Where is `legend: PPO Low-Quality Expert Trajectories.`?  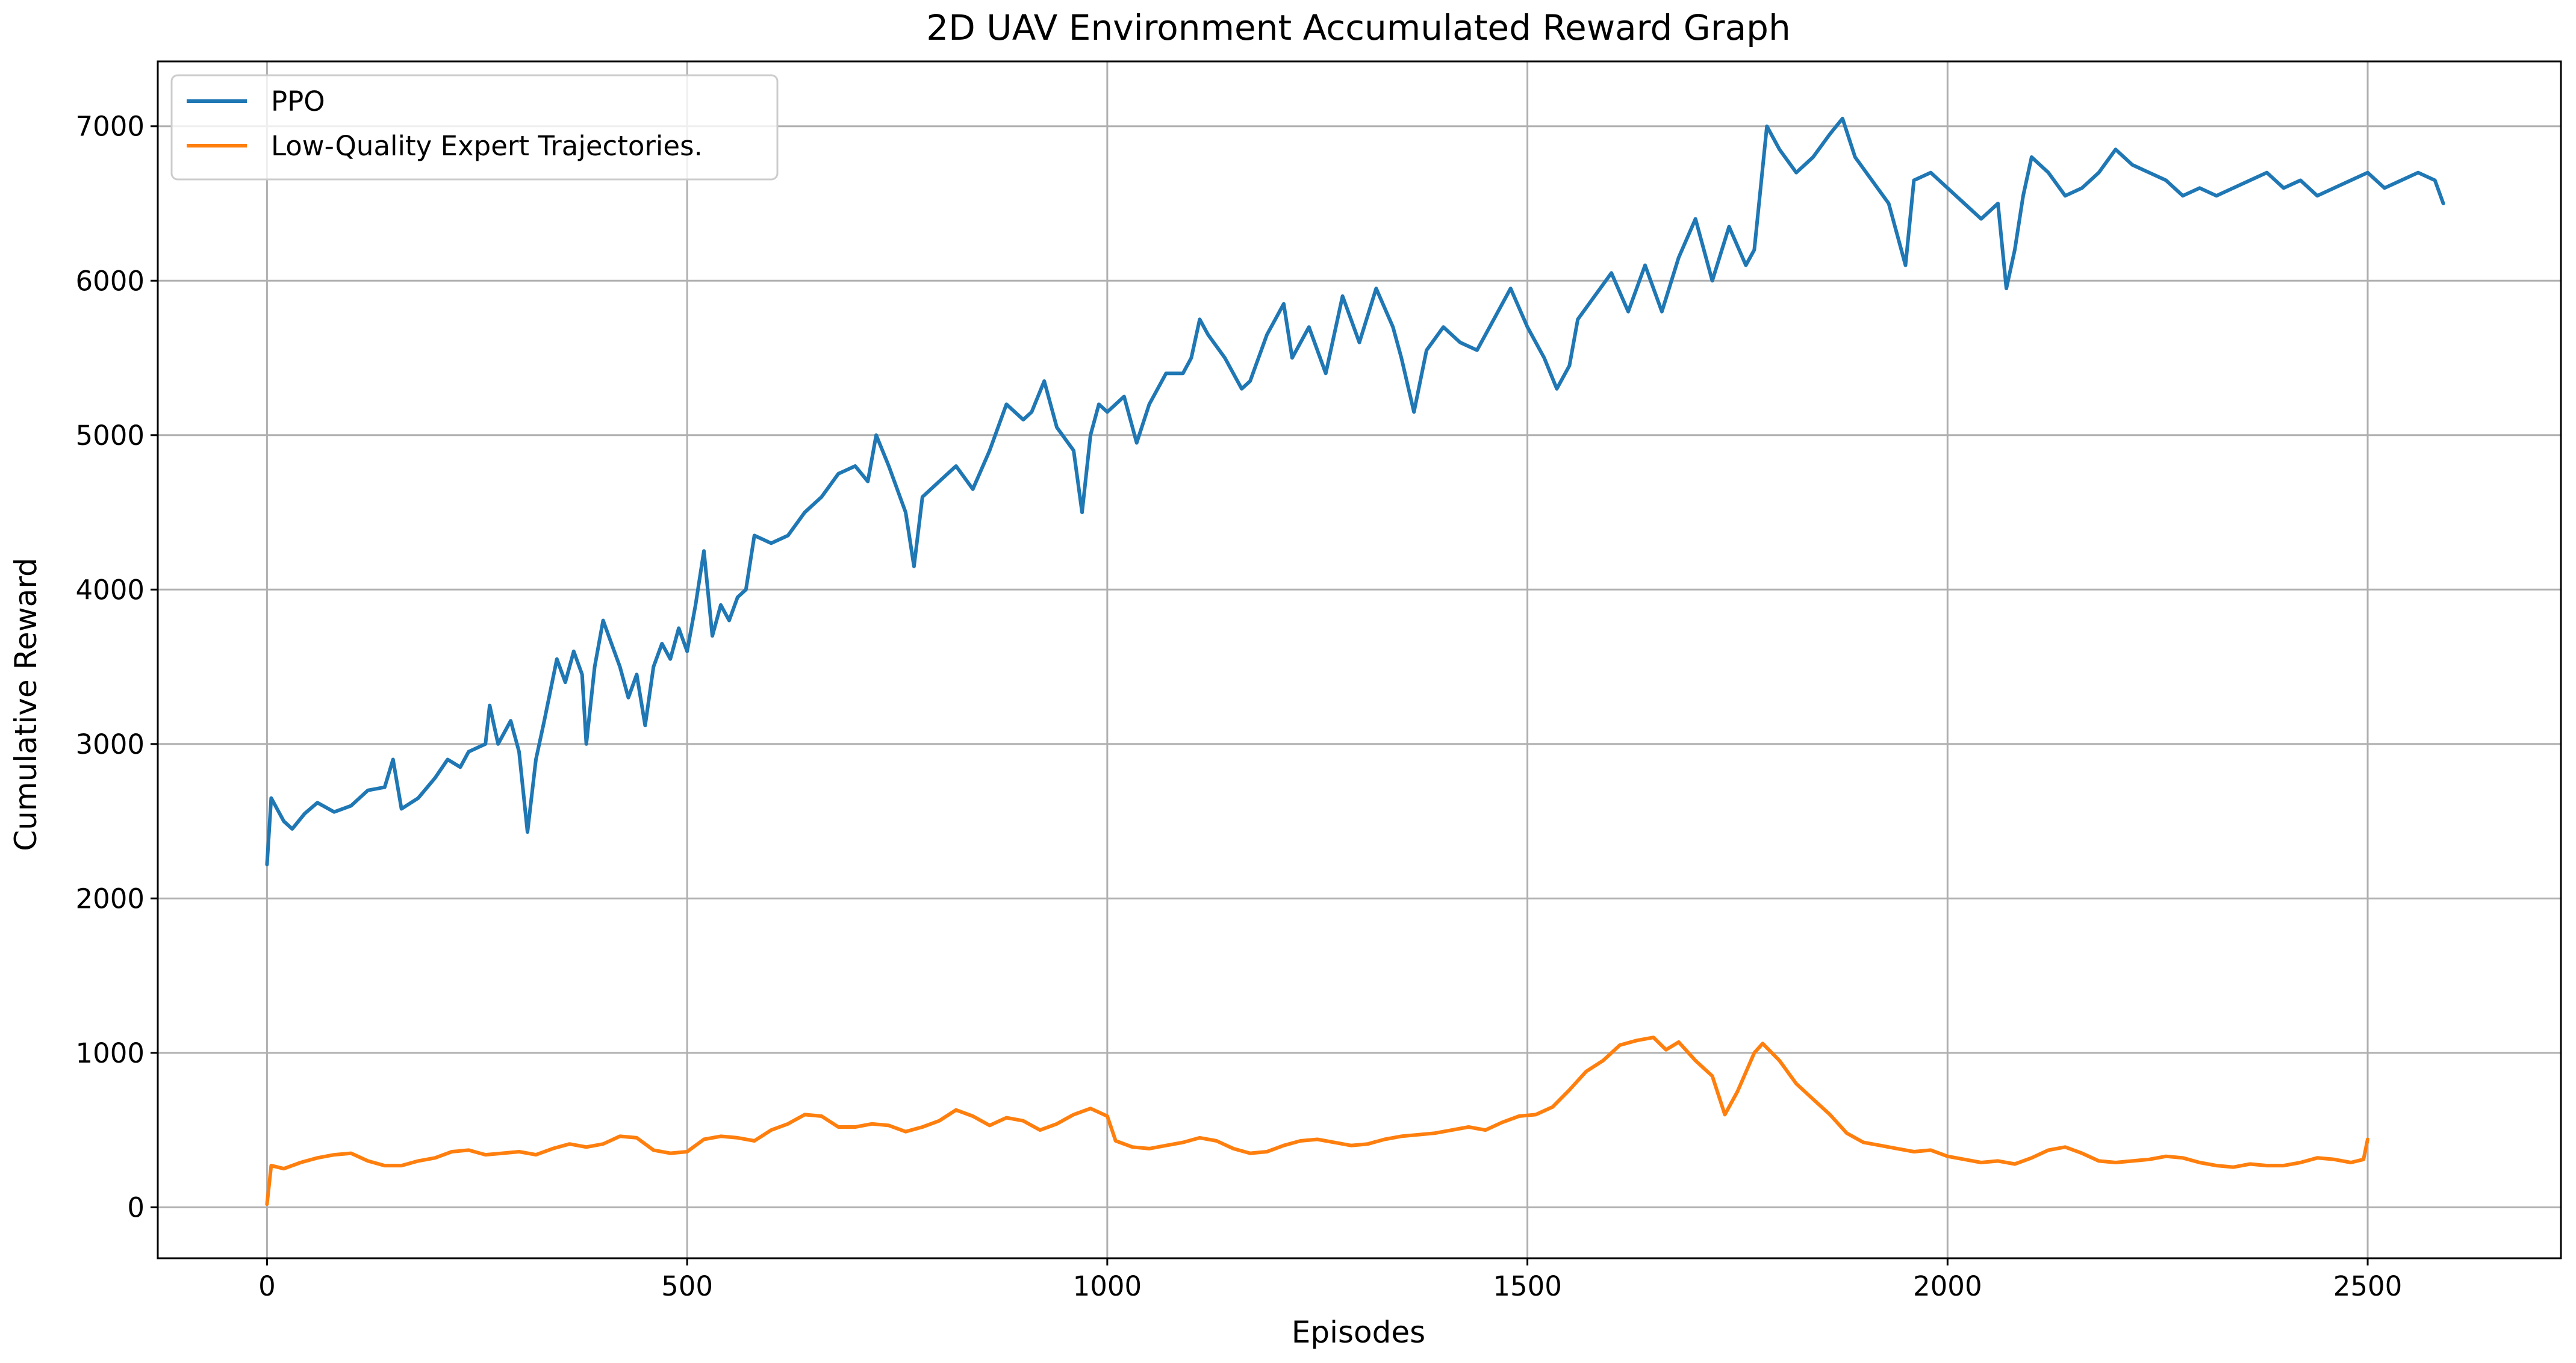 legend: PPO Low-Quality Expert Trajectories. is located at coordinates (475, 127).